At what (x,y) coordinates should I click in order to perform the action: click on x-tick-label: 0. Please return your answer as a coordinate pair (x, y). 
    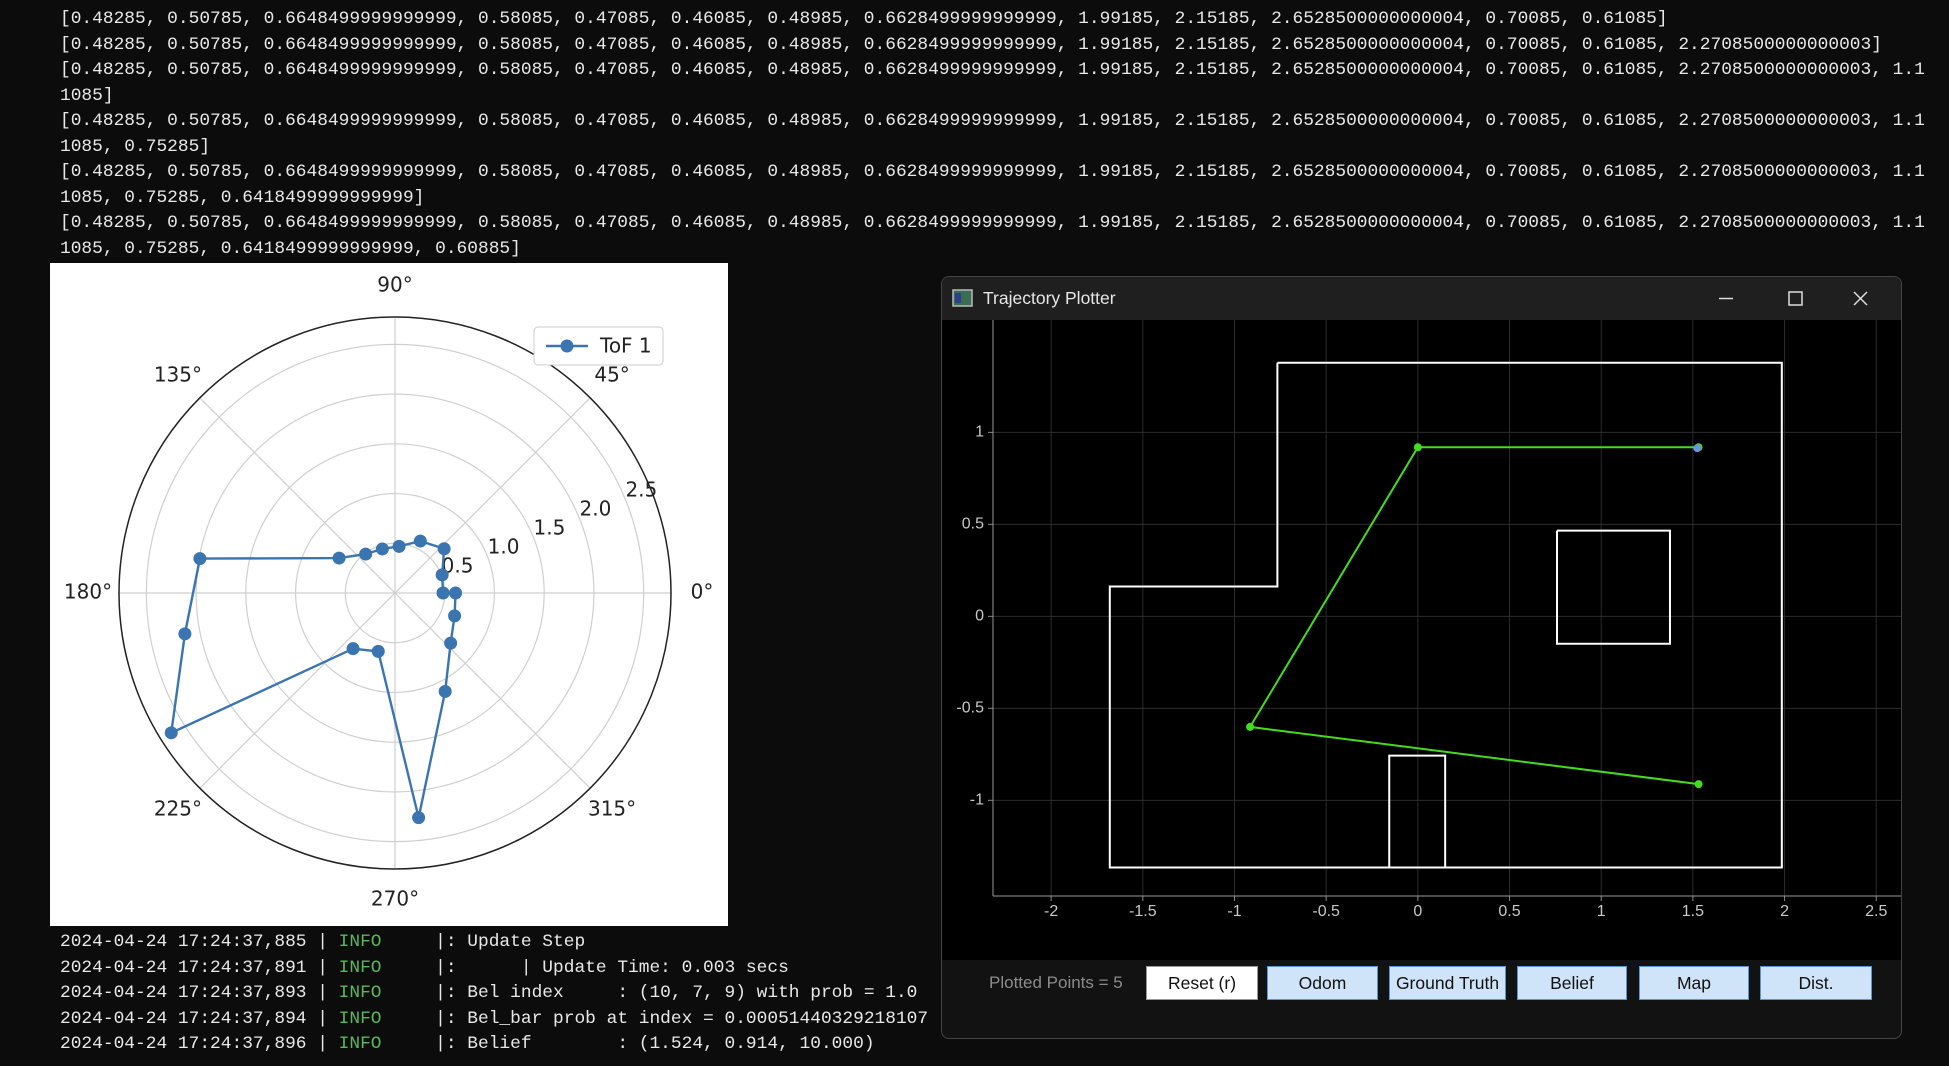
    Looking at the image, I should click on (1417, 911).